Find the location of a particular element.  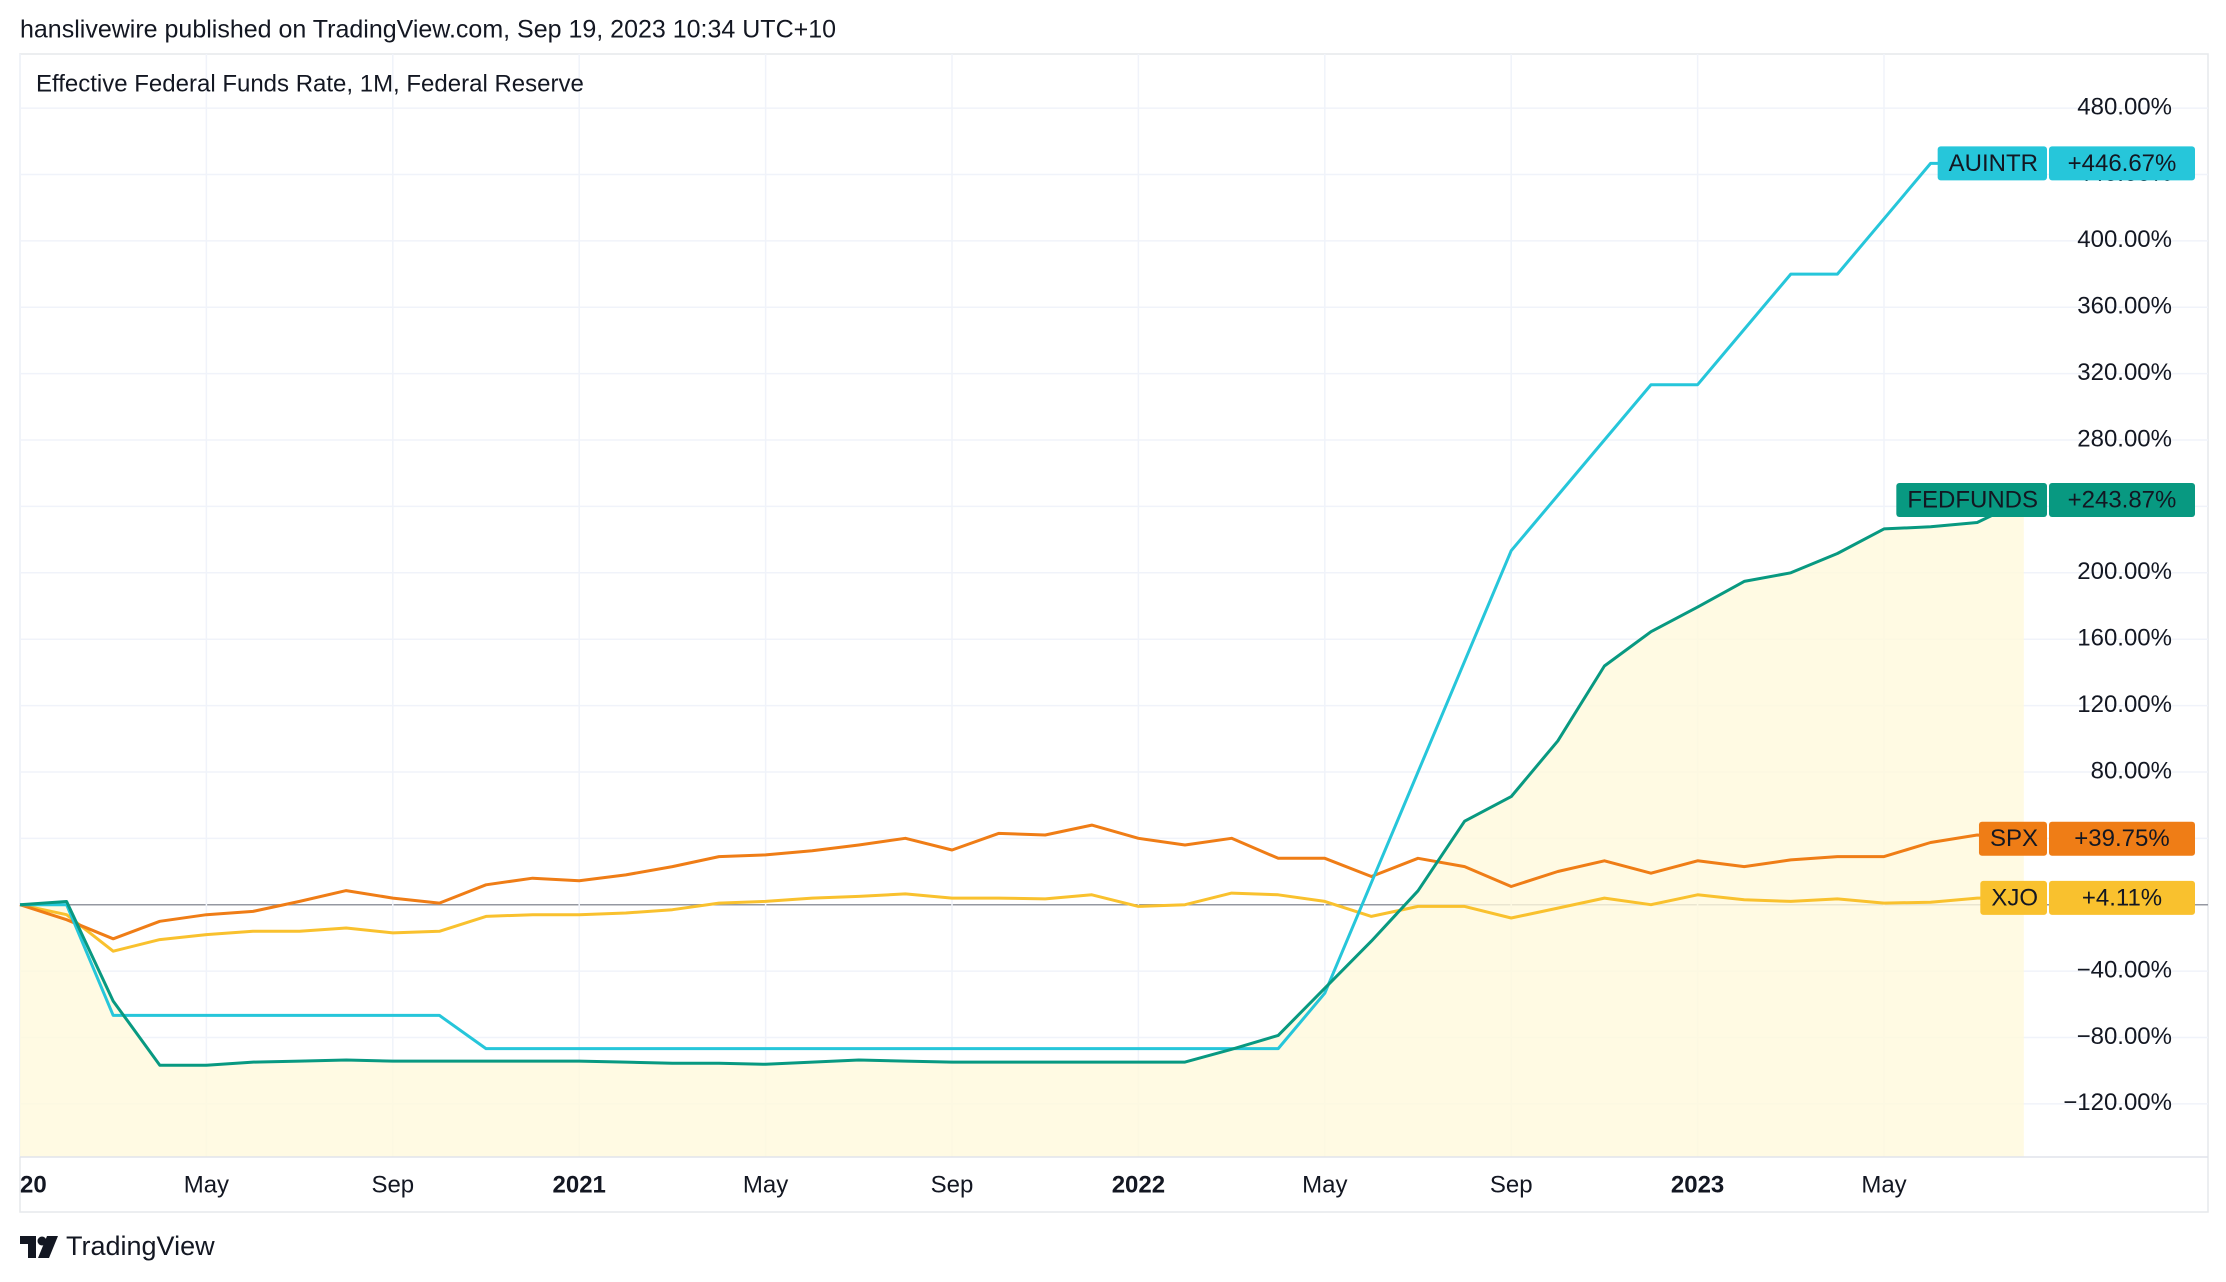

series-name-badge-text: AUINTR is located at coordinates (1993, 163).